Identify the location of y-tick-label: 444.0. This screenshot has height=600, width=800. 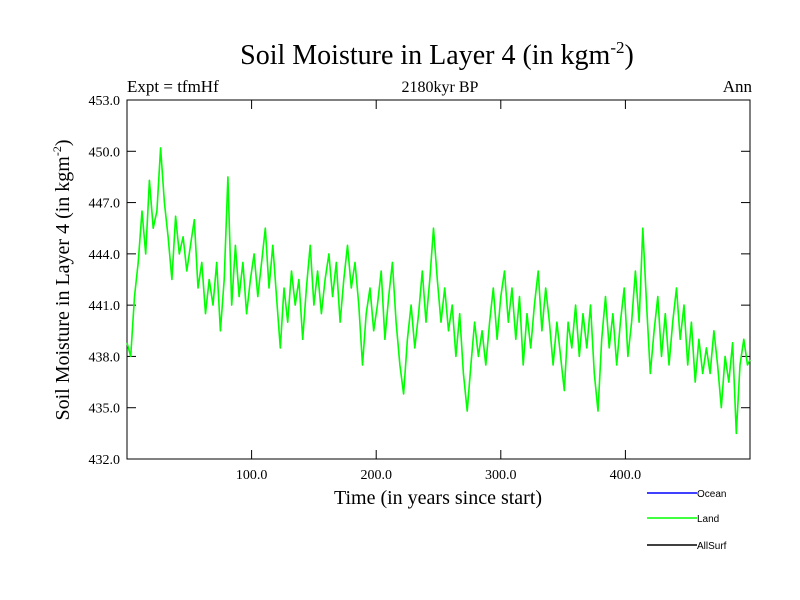
(105, 255).